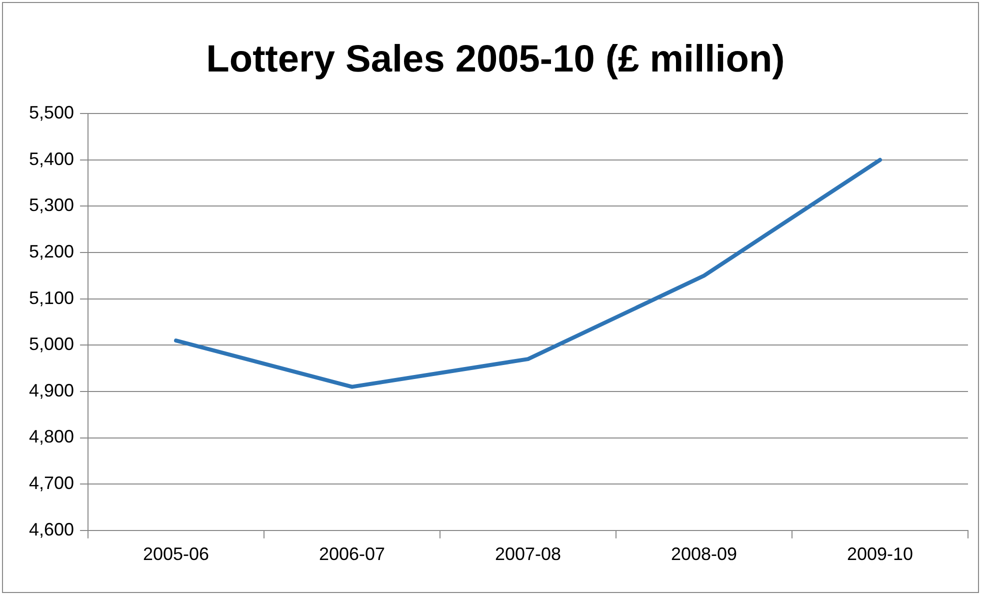  What do you see at coordinates (51, 112) in the screenshot?
I see `y-tick-label: 5,500` at bounding box center [51, 112].